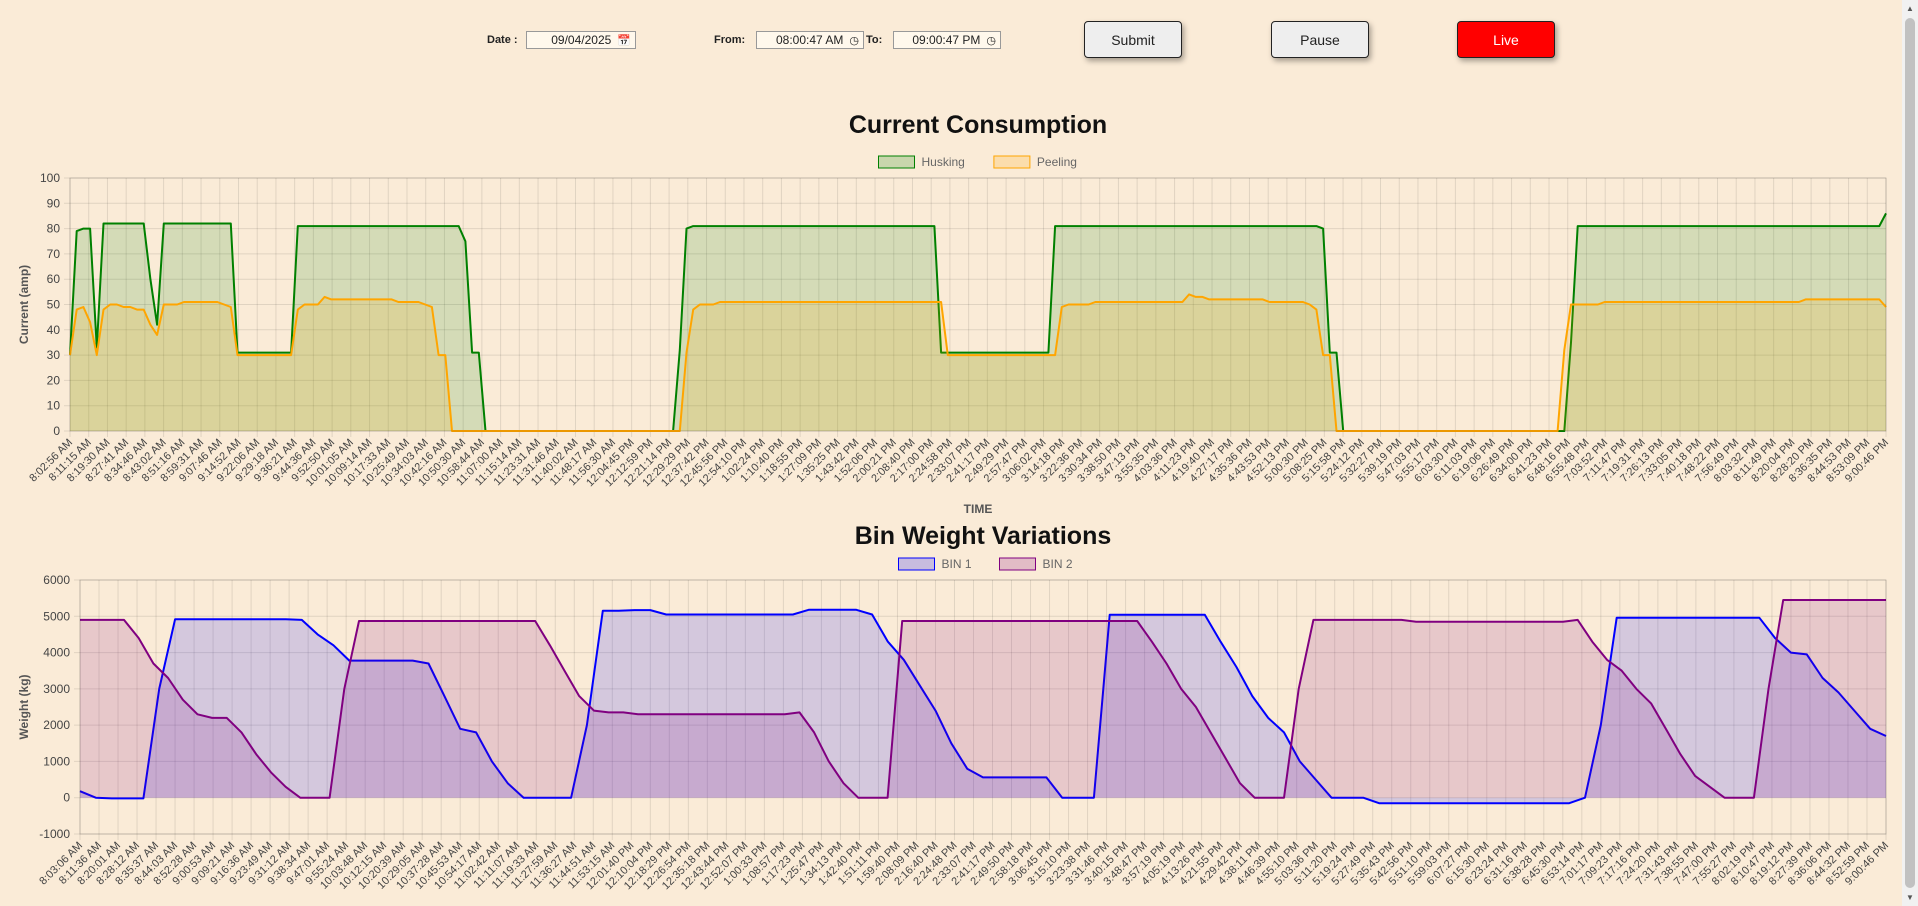  What do you see at coordinates (24, 706) in the screenshot?
I see `y-axis-label: Weight (kg)` at bounding box center [24, 706].